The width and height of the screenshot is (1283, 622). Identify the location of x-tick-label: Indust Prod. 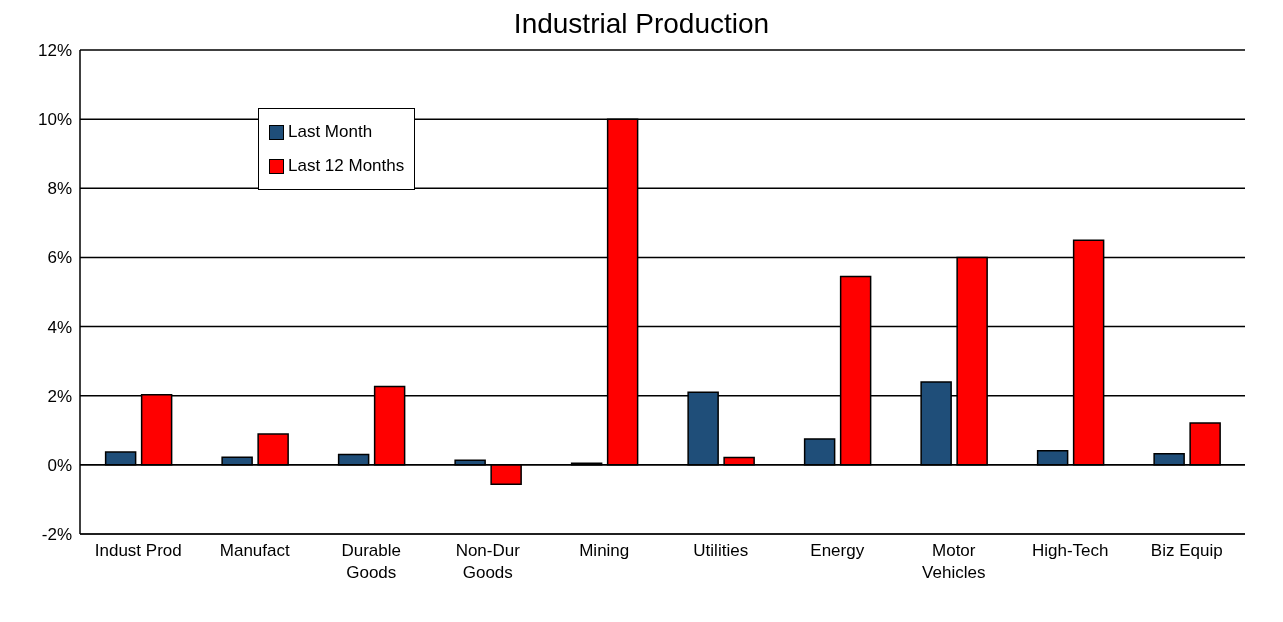
(138, 550).